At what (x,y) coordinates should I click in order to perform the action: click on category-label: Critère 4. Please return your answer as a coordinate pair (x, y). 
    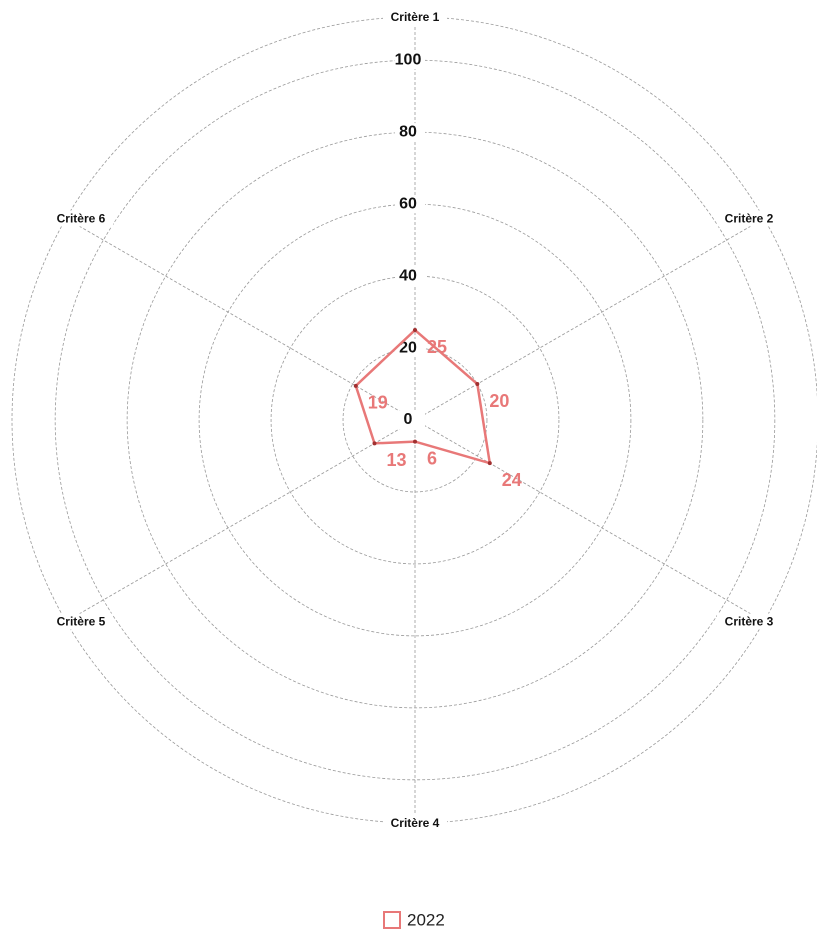
    Looking at the image, I should click on (415, 823).